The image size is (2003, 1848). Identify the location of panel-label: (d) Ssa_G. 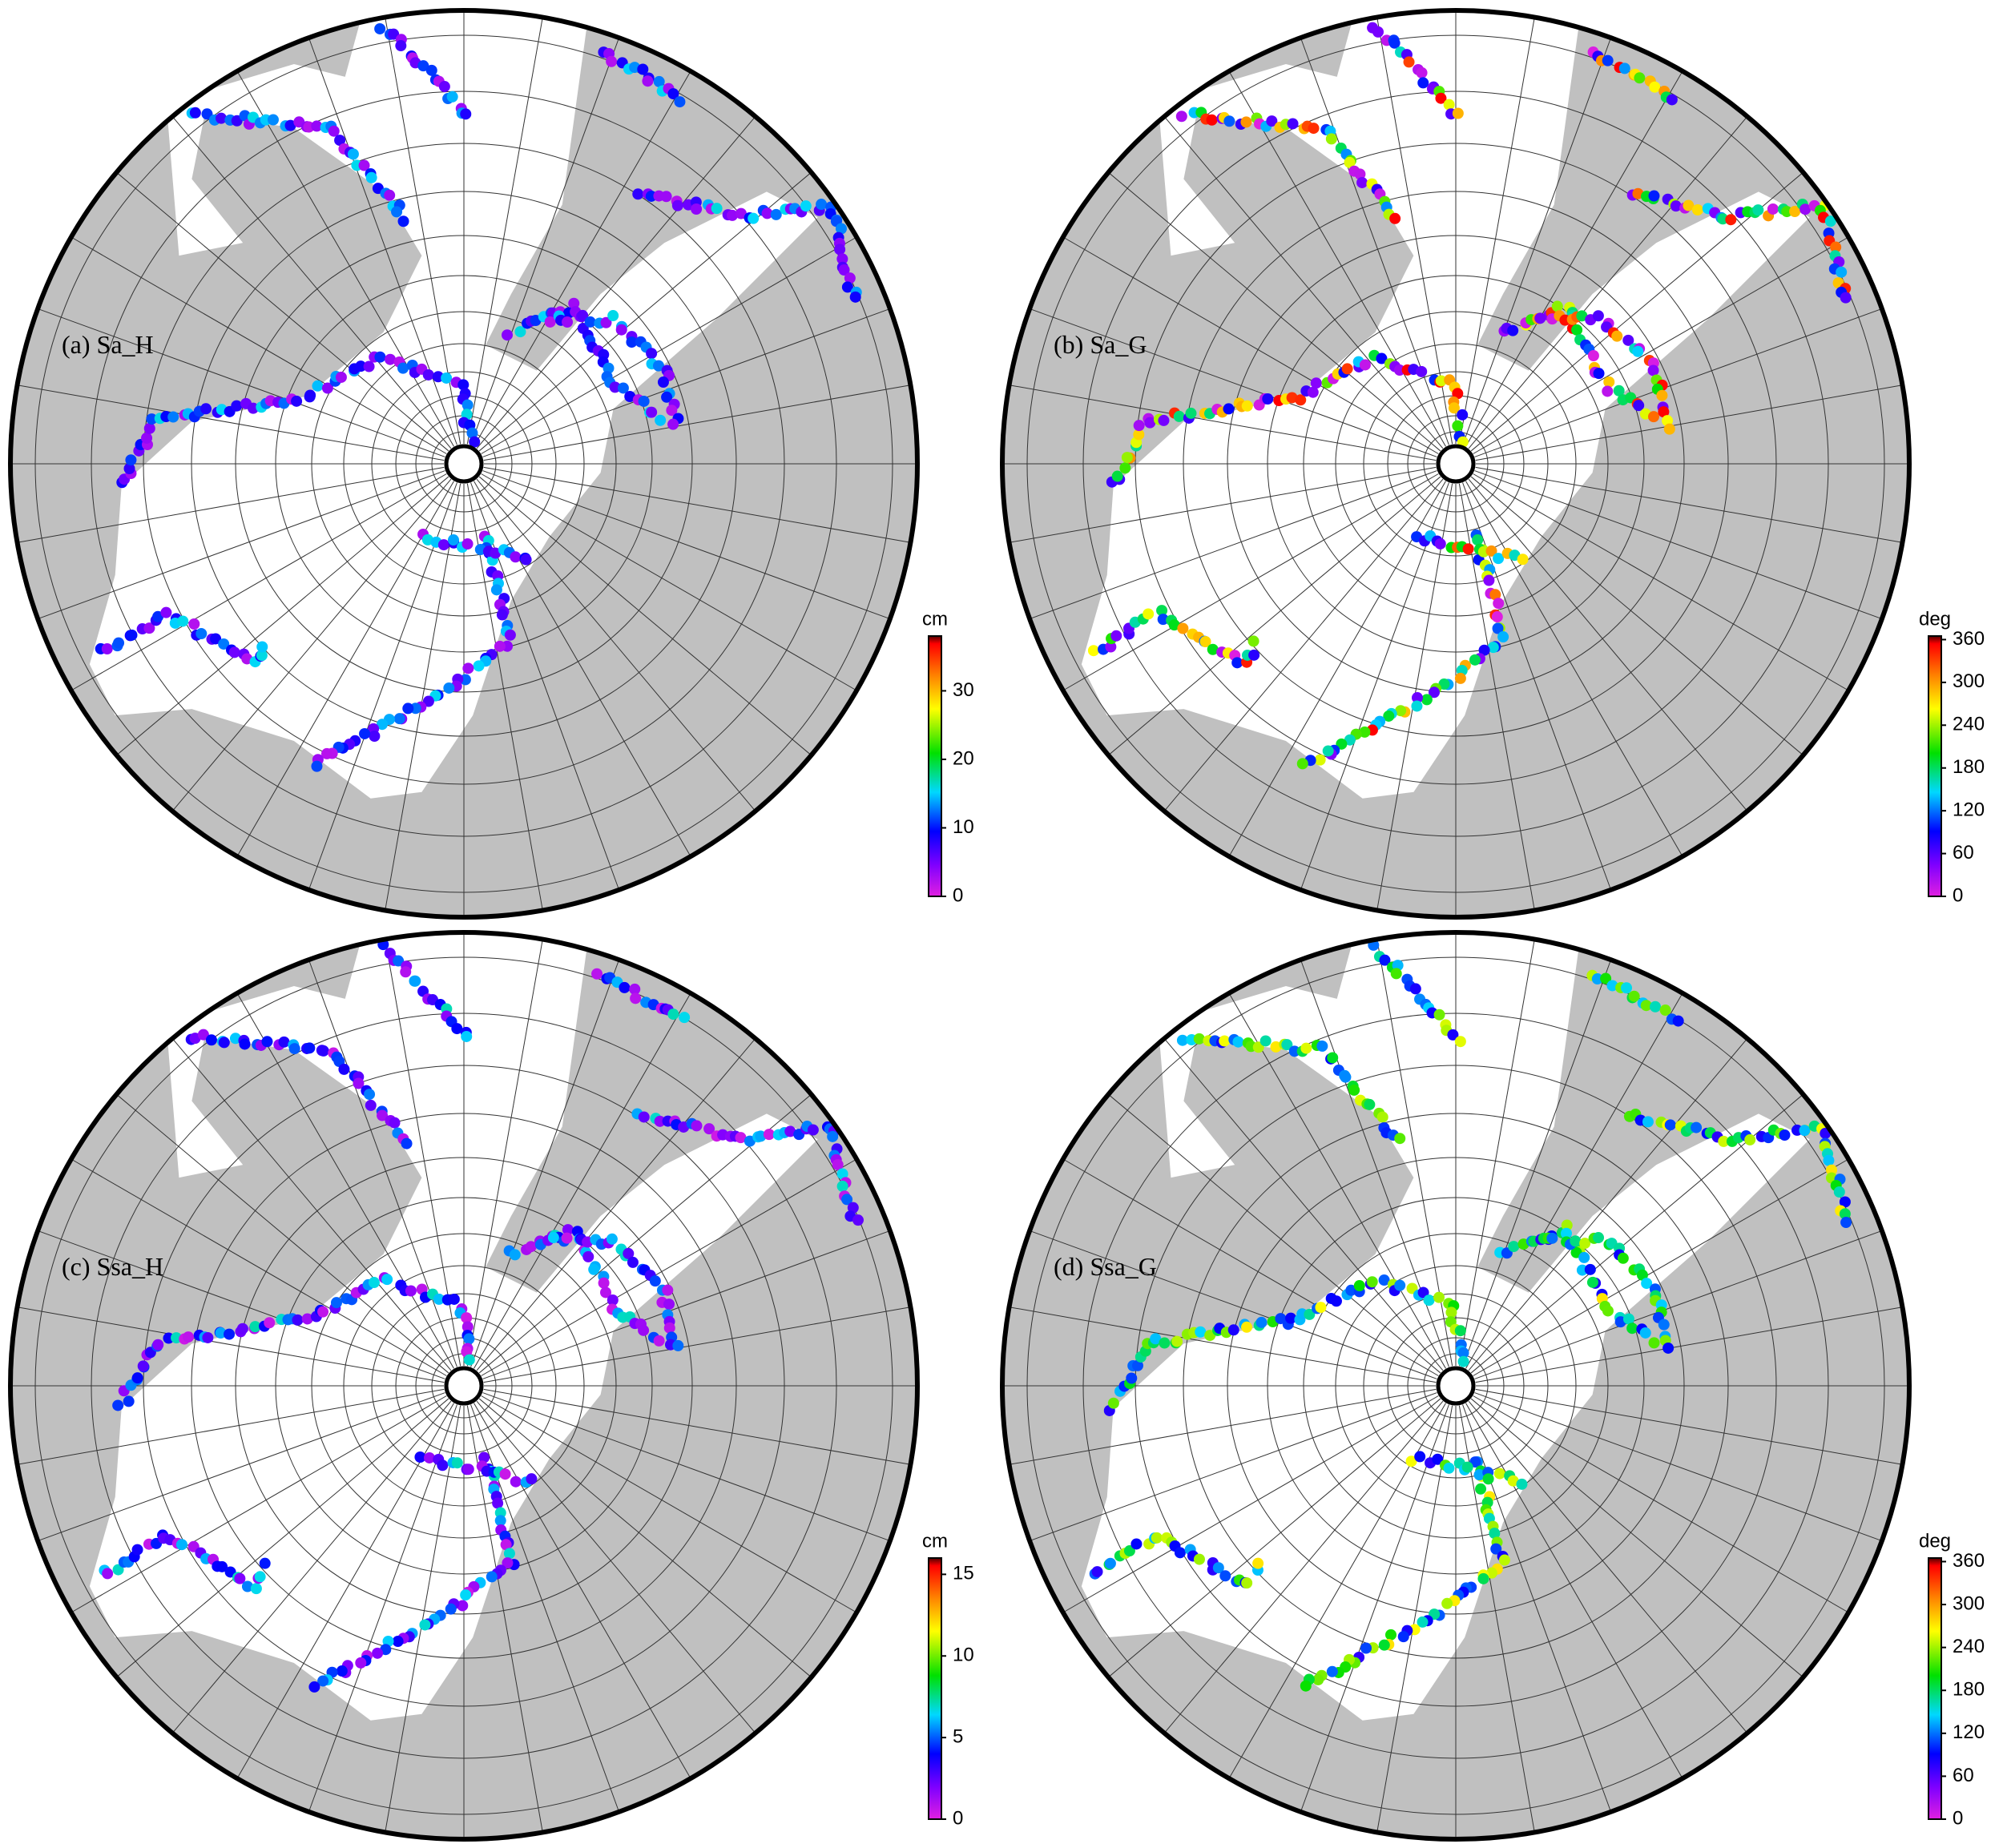
(1105, 1267).